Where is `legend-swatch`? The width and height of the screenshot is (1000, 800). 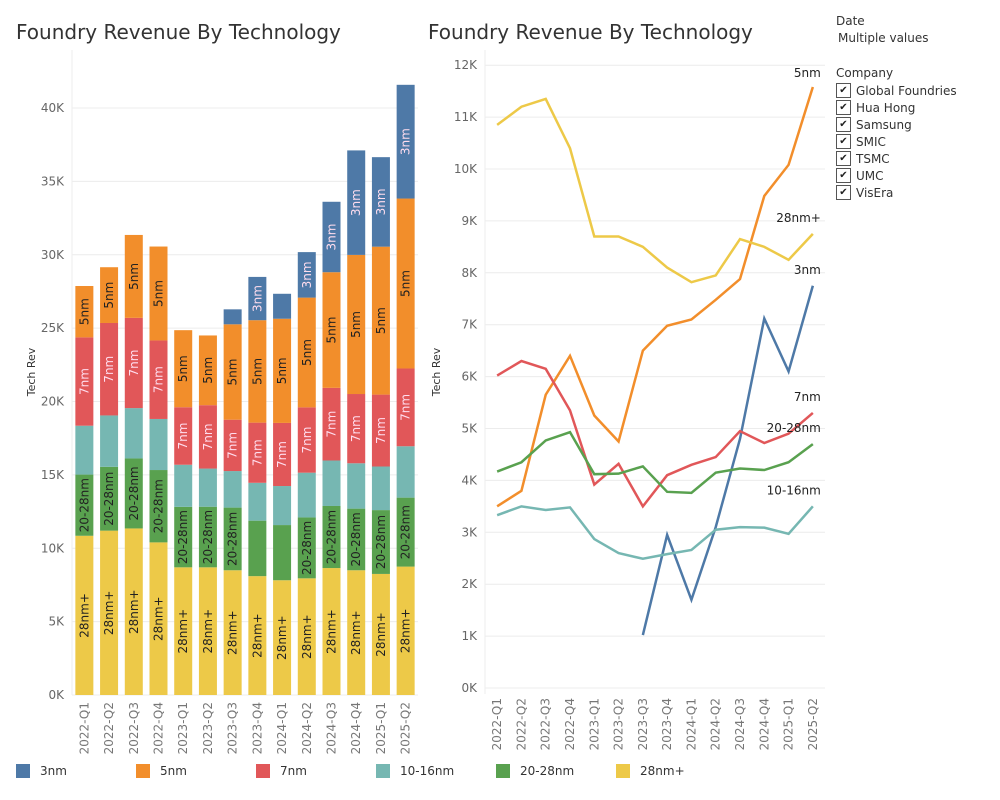 legend-swatch is located at coordinates (623, 771).